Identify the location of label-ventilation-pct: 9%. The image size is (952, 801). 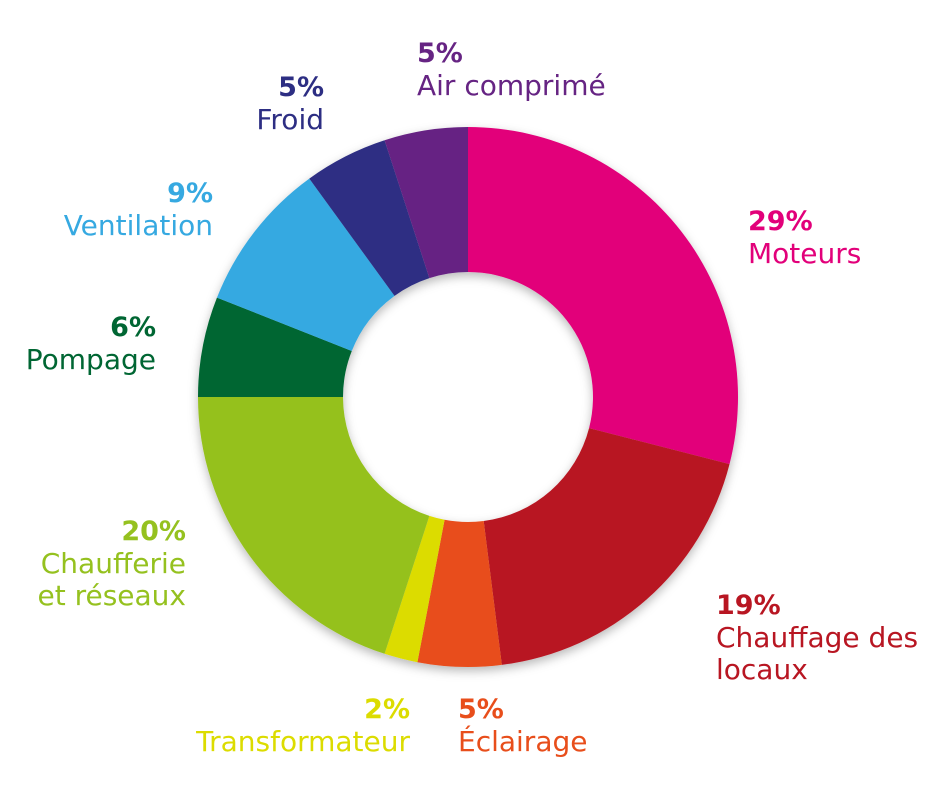
(138, 194).